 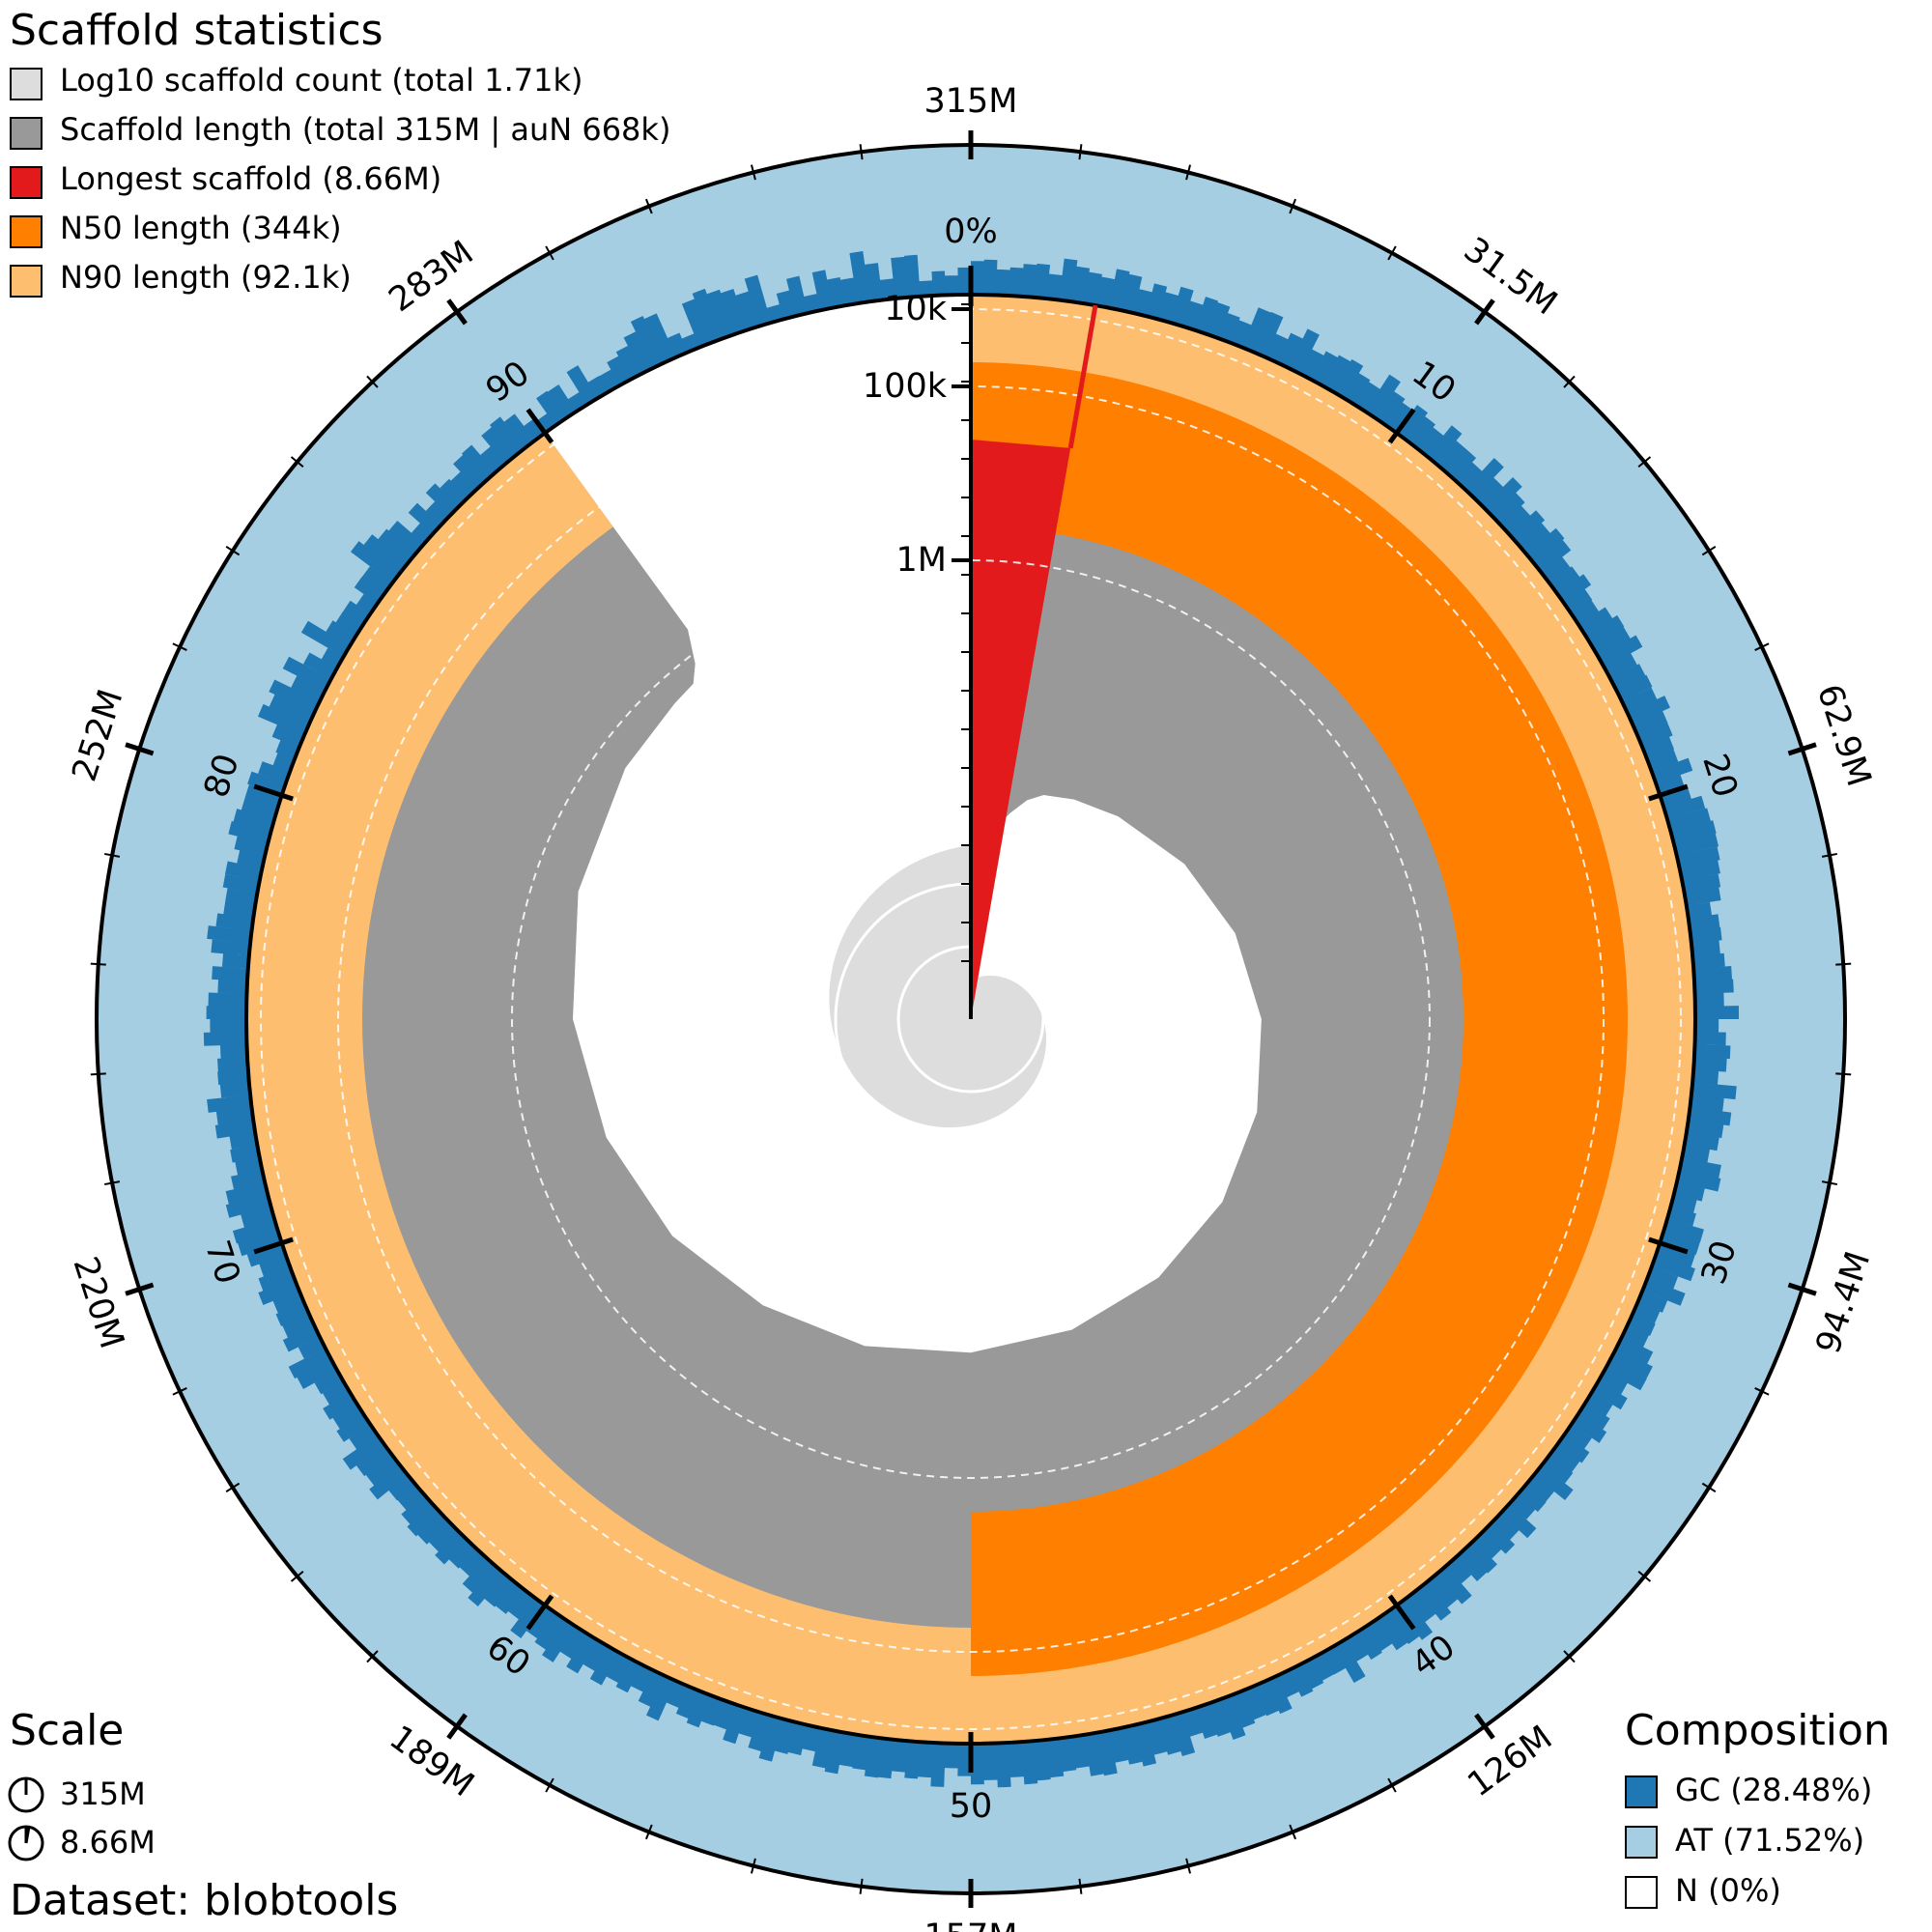 I want to click on outer-tick-label: 62.9M, so click(x=1843, y=735).